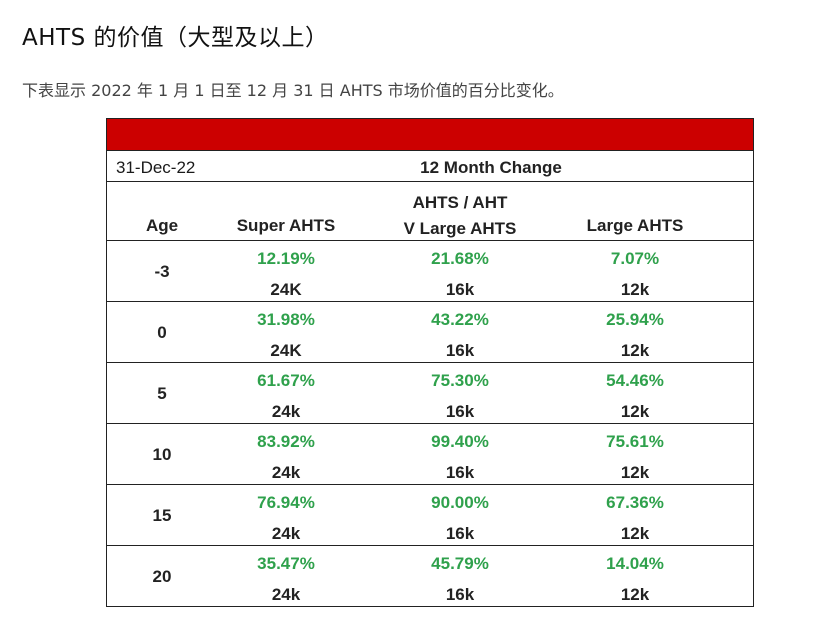 This screenshot has width=820, height=635. What do you see at coordinates (635, 441) in the screenshot?
I see `large-ahts-percent-cell: 75.61%` at bounding box center [635, 441].